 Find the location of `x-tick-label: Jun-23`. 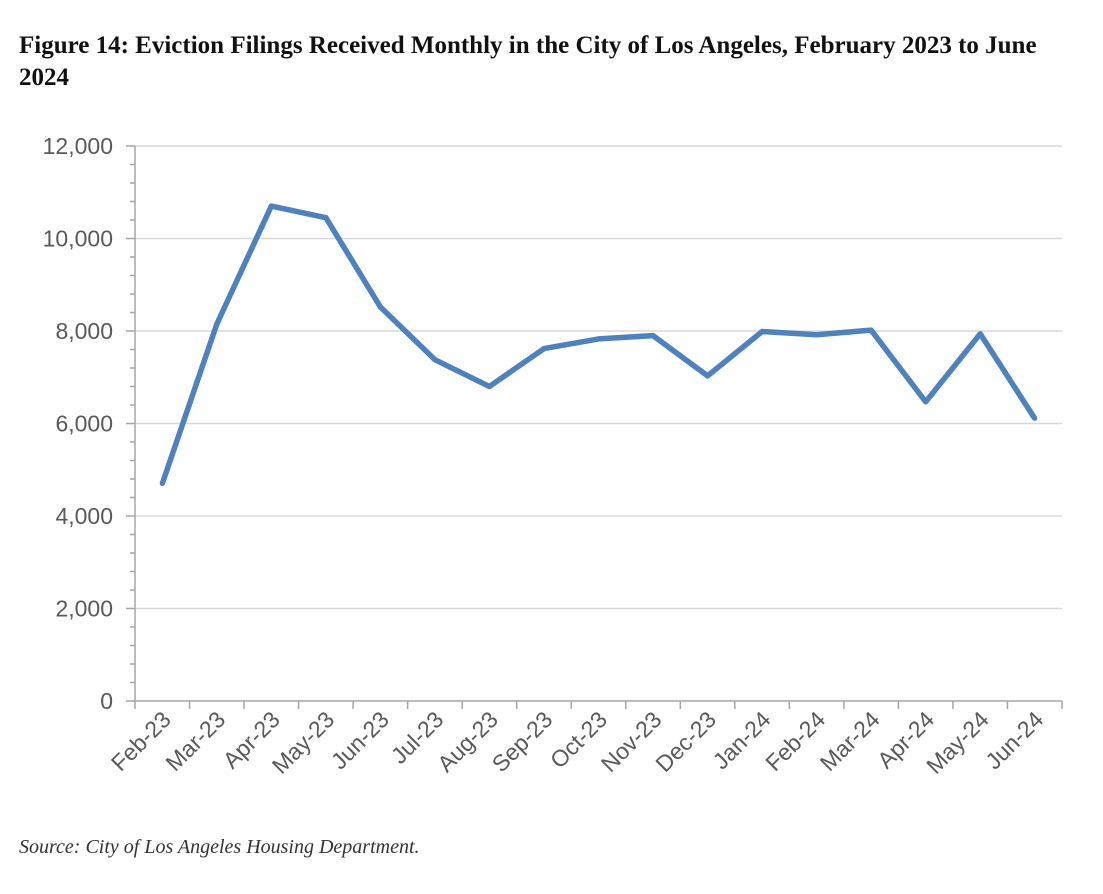

x-tick-label: Jun-23 is located at coordinates (360, 740).